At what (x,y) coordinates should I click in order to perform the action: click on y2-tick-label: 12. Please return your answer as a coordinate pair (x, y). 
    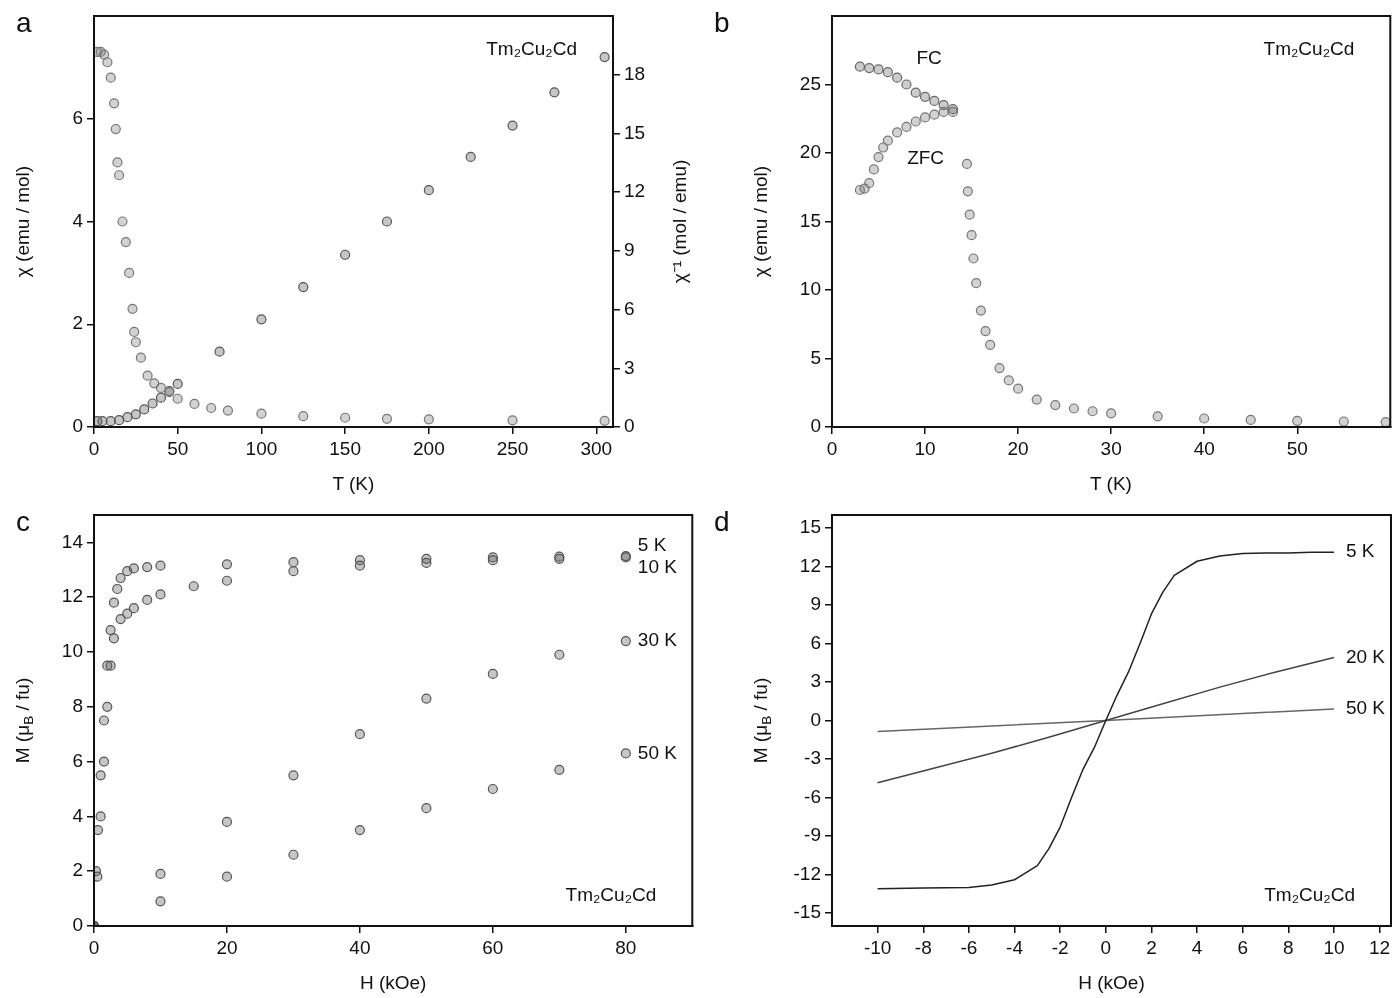
    Looking at the image, I should click on (635, 191).